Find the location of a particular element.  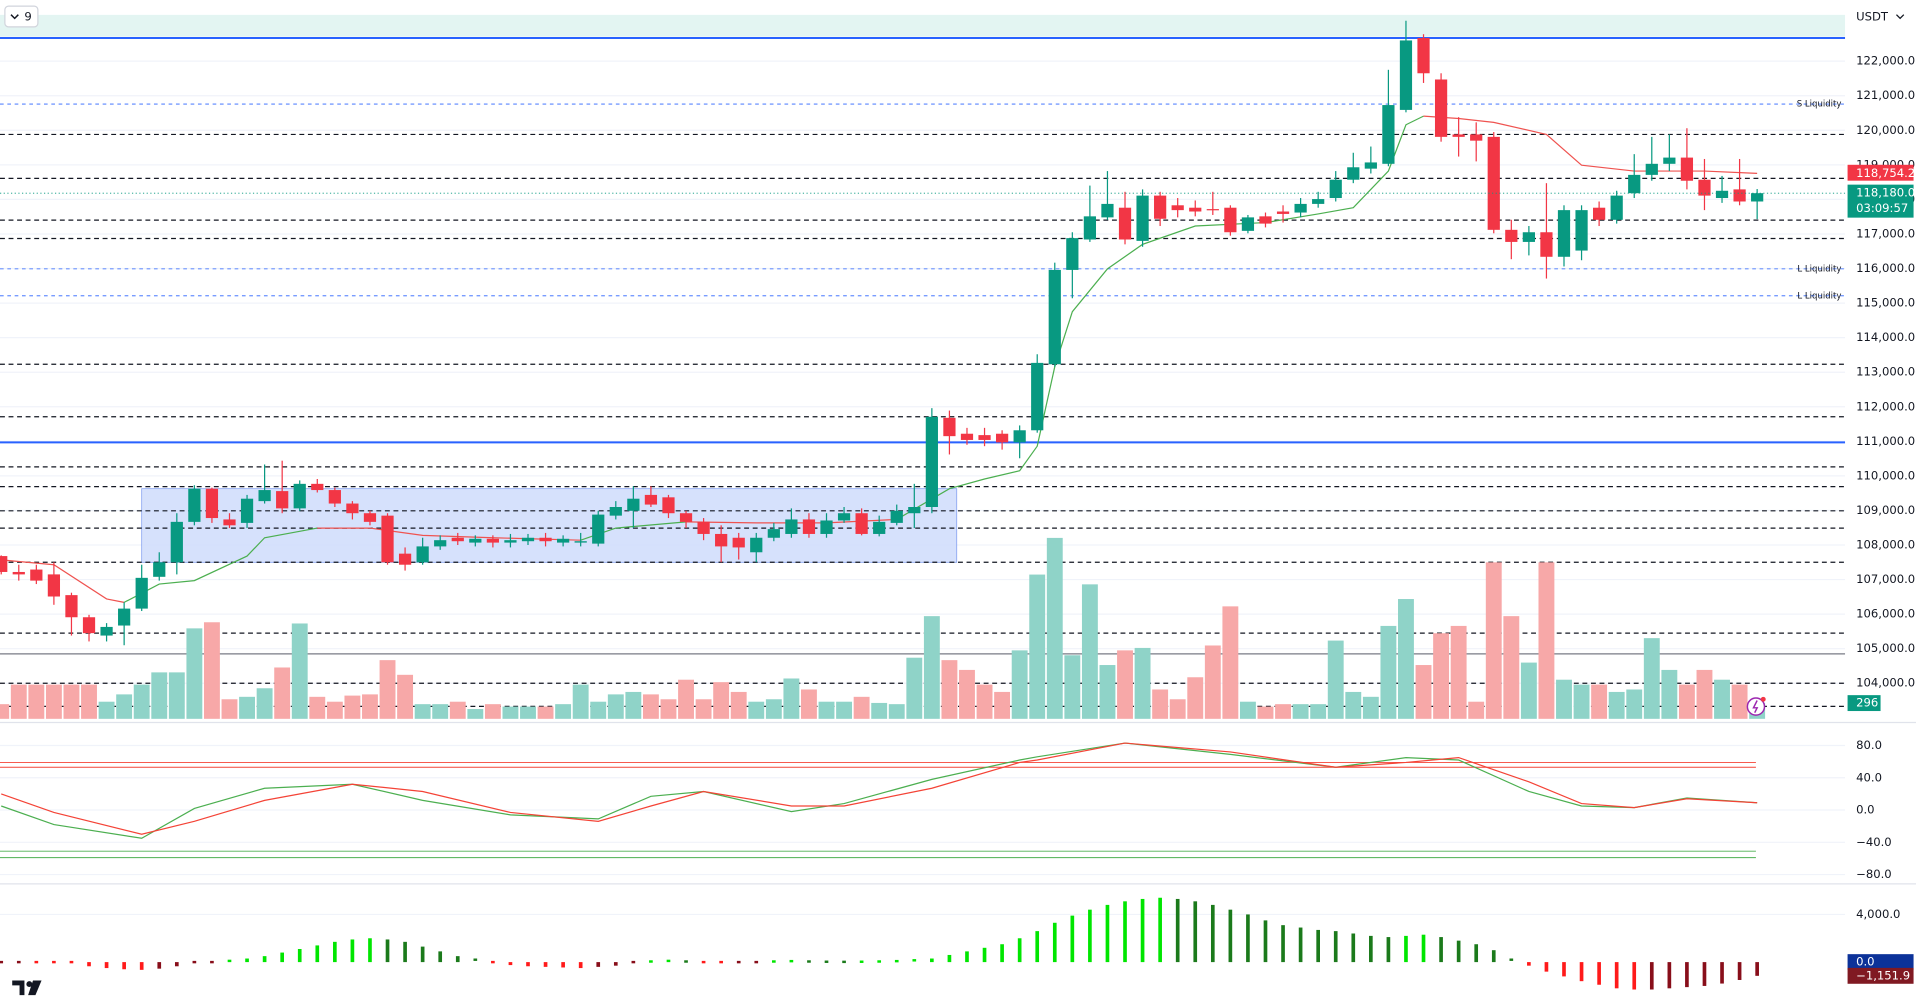

currency-label: USDT is located at coordinates (1872, 17).